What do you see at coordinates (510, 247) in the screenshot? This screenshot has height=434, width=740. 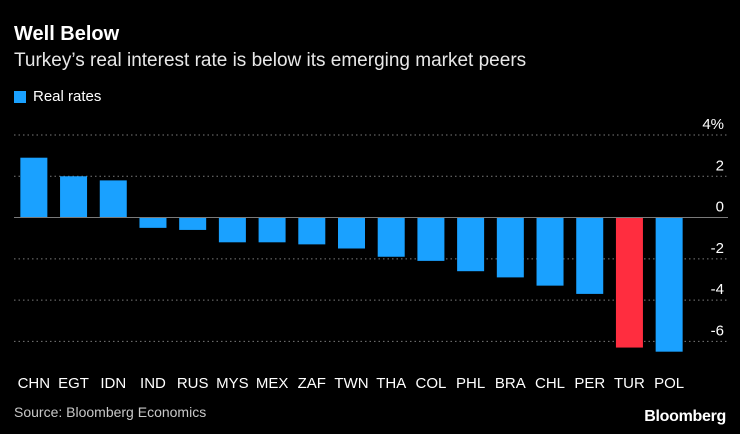 I see `bar-bra` at bounding box center [510, 247].